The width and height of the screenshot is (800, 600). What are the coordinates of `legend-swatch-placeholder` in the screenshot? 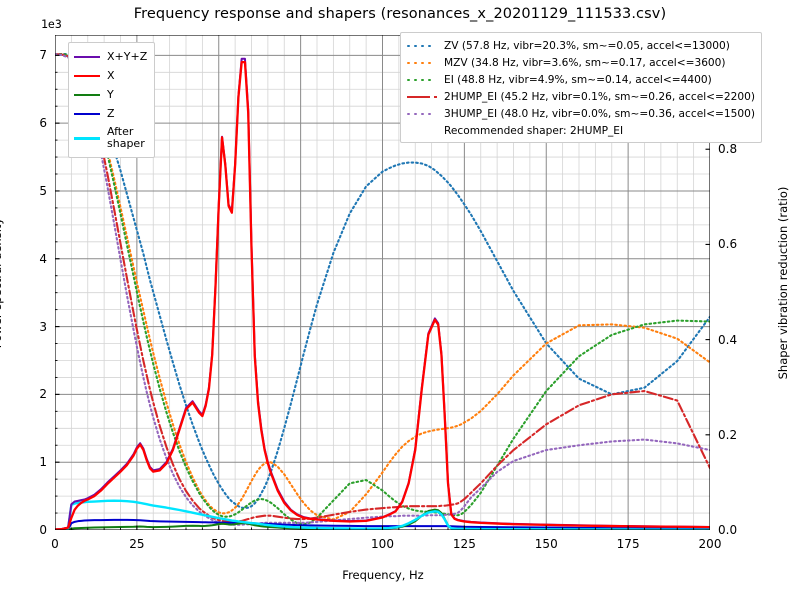 It's located at (422, 131).